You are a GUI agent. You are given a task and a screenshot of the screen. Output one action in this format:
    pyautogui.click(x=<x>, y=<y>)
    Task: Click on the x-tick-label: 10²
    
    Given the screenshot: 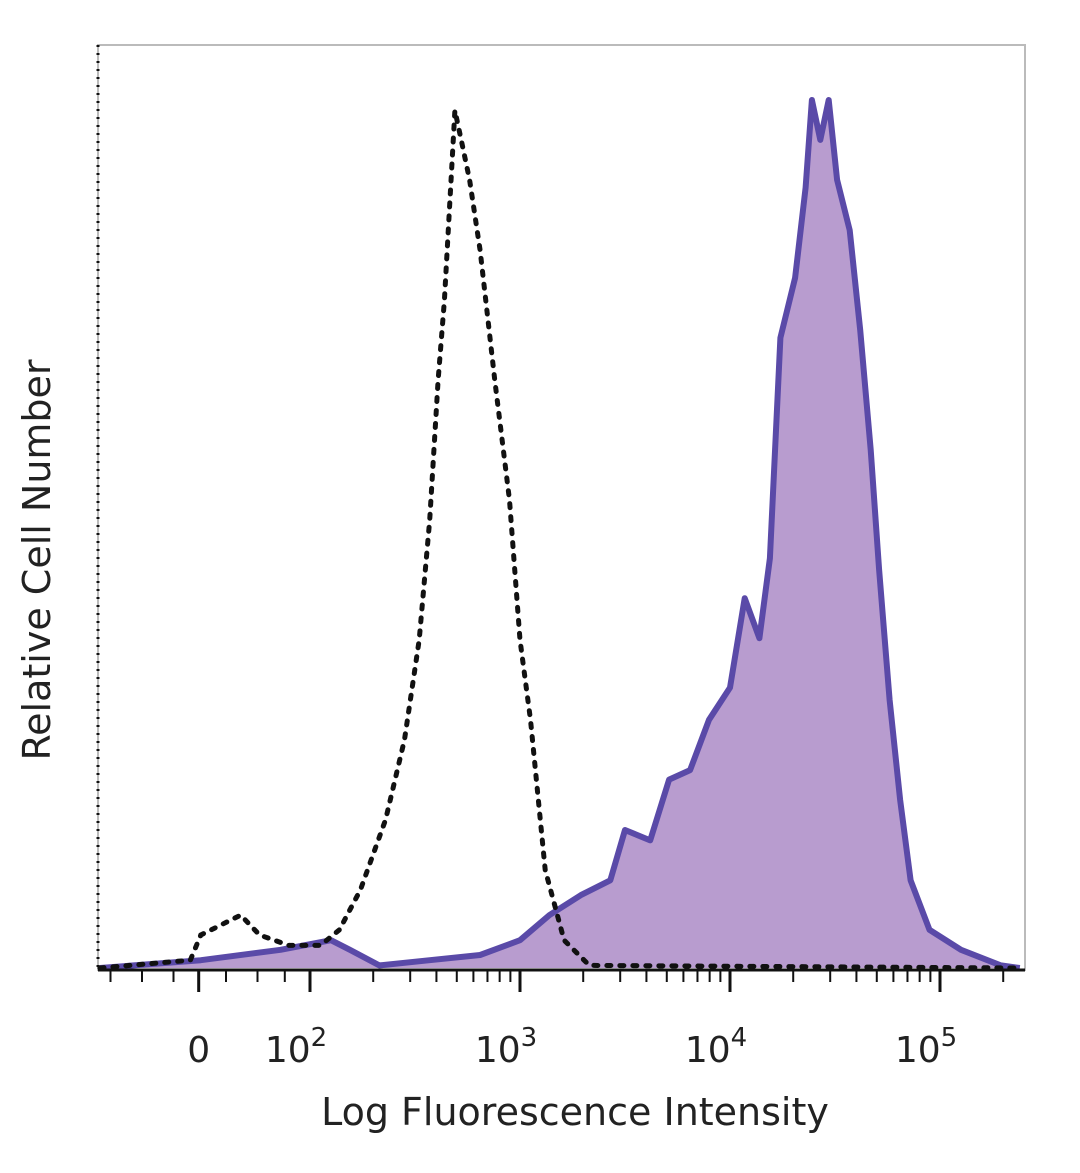 What is the action you would take?
    pyautogui.click(x=296, y=1047)
    